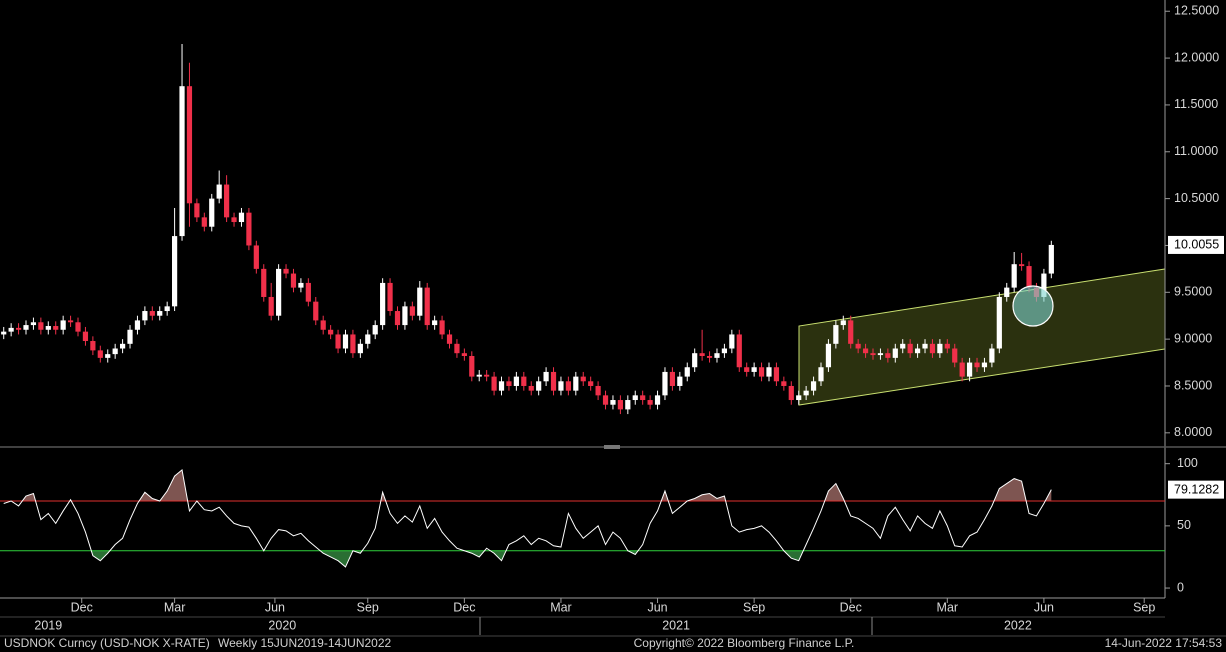 The width and height of the screenshot is (1226, 652). I want to click on level-fill, so click(527, 558).